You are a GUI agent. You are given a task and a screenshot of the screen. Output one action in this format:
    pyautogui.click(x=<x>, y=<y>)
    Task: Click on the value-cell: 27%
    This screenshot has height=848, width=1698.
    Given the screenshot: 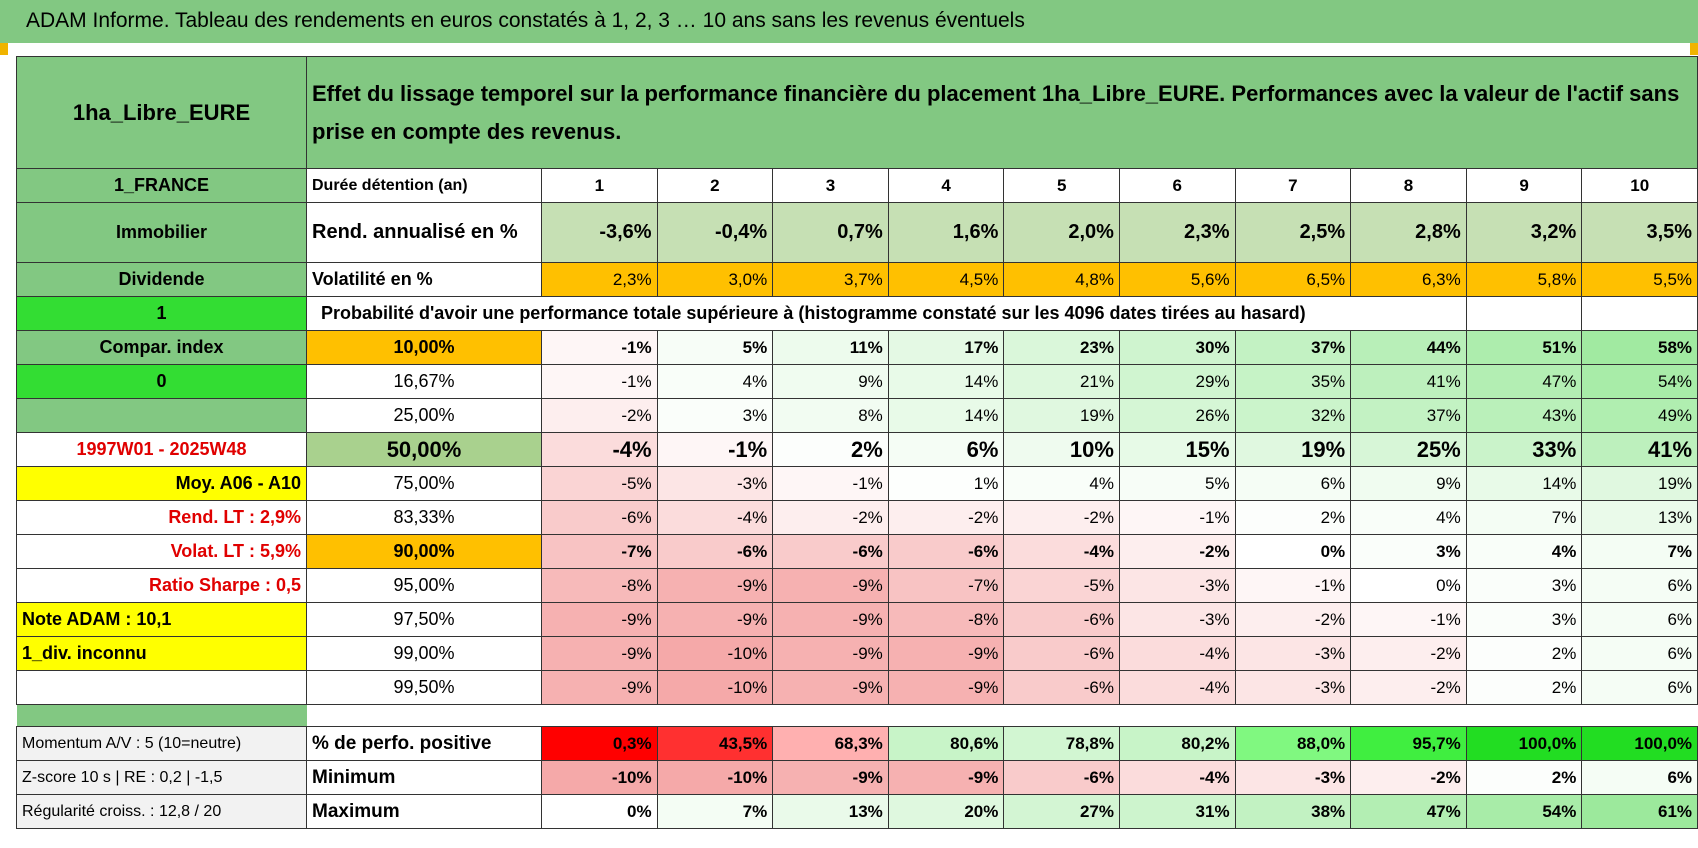 What is the action you would take?
    pyautogui.click(x=1061, y=811)
    